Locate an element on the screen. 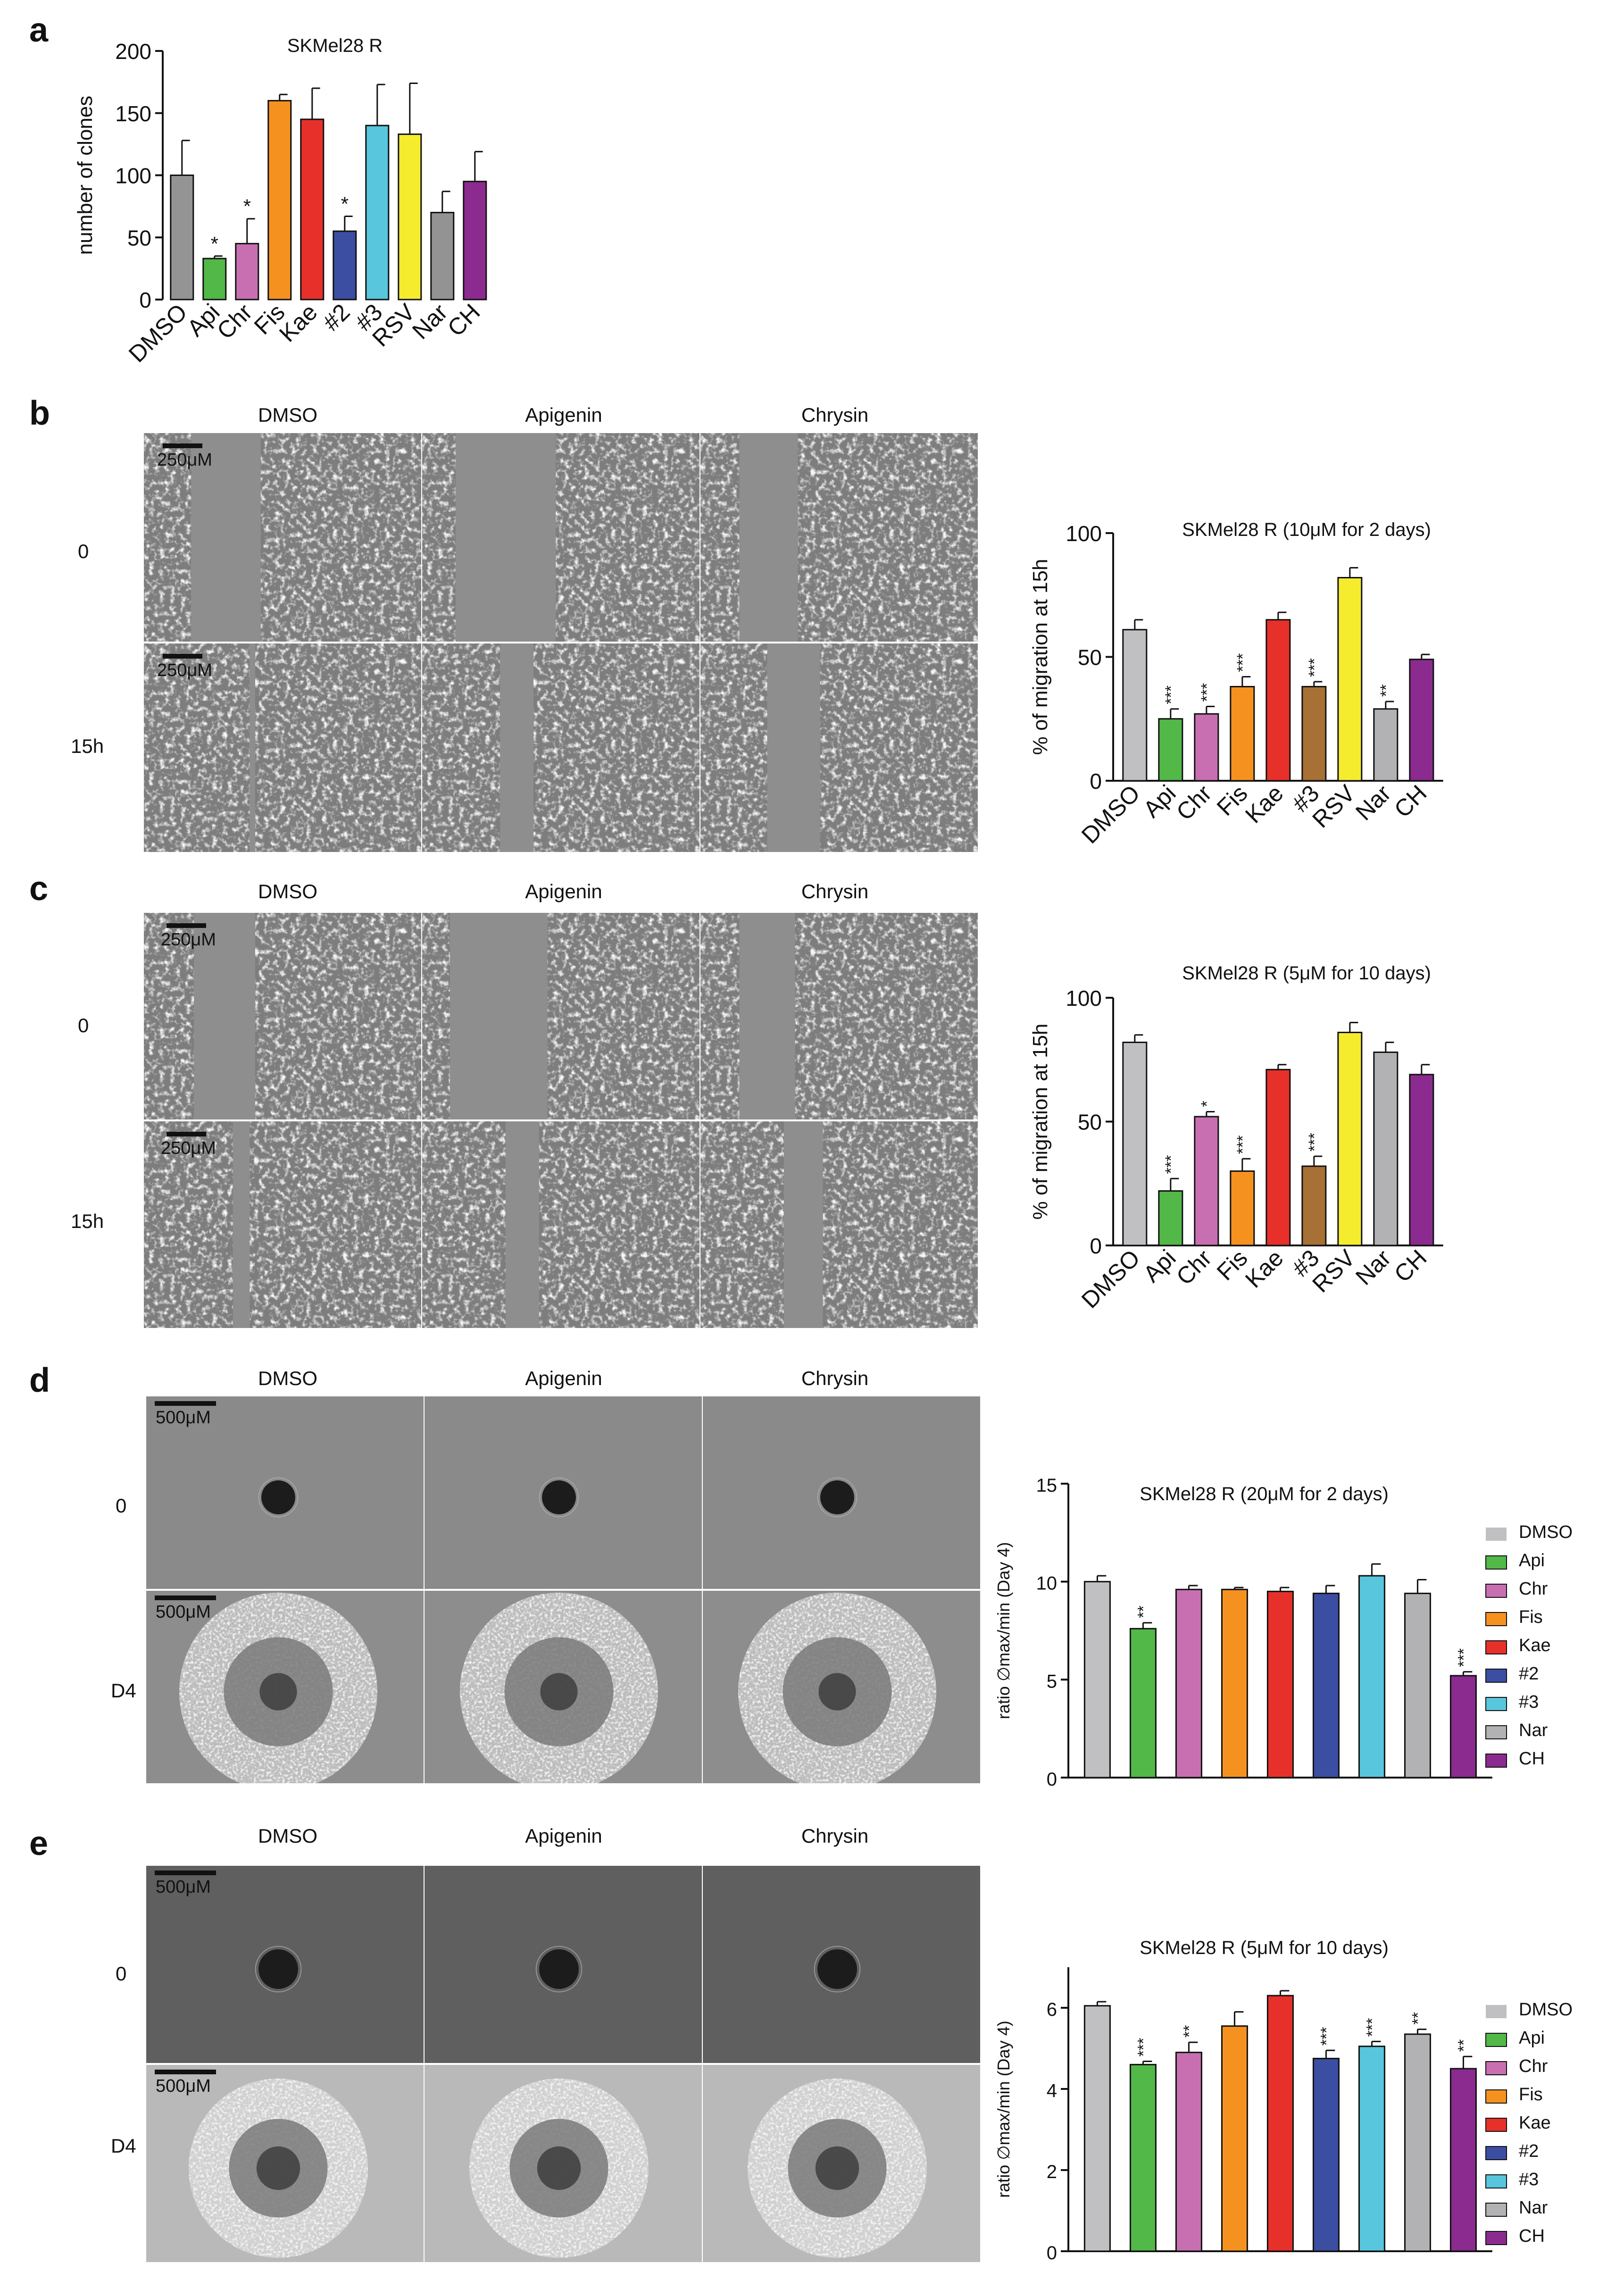 This screenshot has width=1624, height=2280. panel-label-d: d is located at coordinates (39, 1380).